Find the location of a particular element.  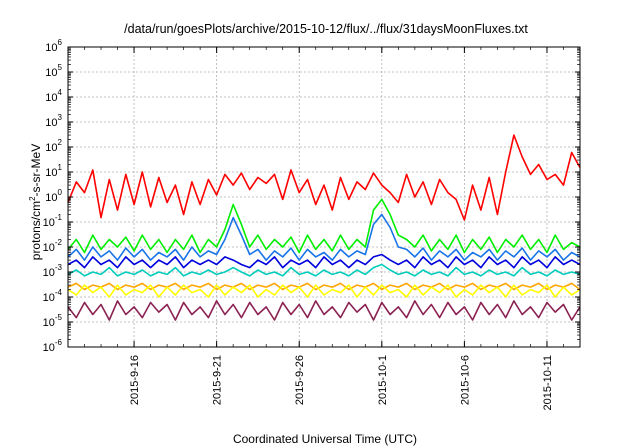

y-tick-exp: 3 is located at coordinates (60, 117).